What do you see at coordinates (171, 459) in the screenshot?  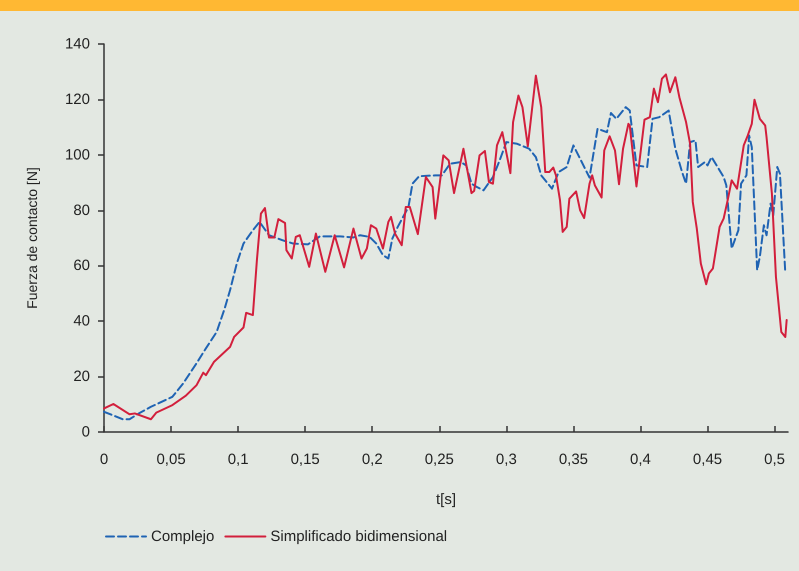 I see `x-tick-label: 0,05` at bounding box center [171, 459].